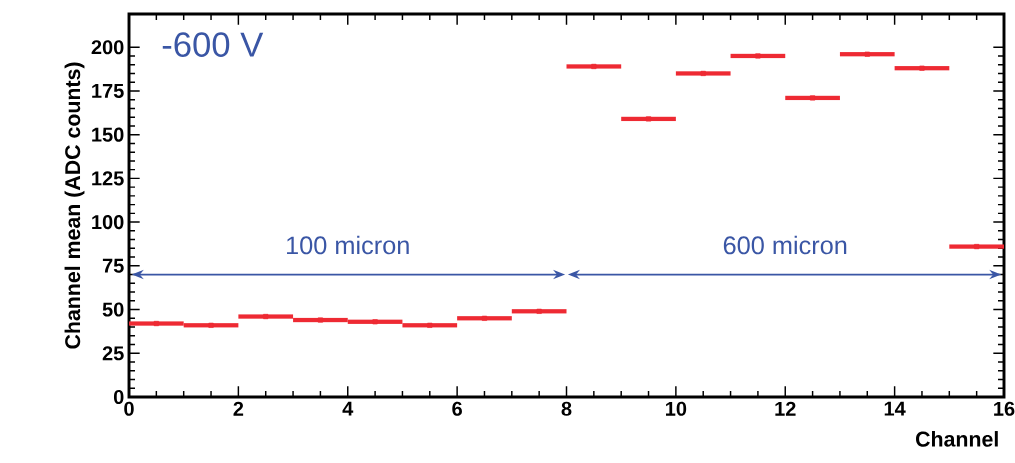 The width and height of the screenshot is (1015, 463). What do you see at coordinates (113, 265) in the screenshot?
I see `y-tick-label: 75` at bounding box center [113, 265].